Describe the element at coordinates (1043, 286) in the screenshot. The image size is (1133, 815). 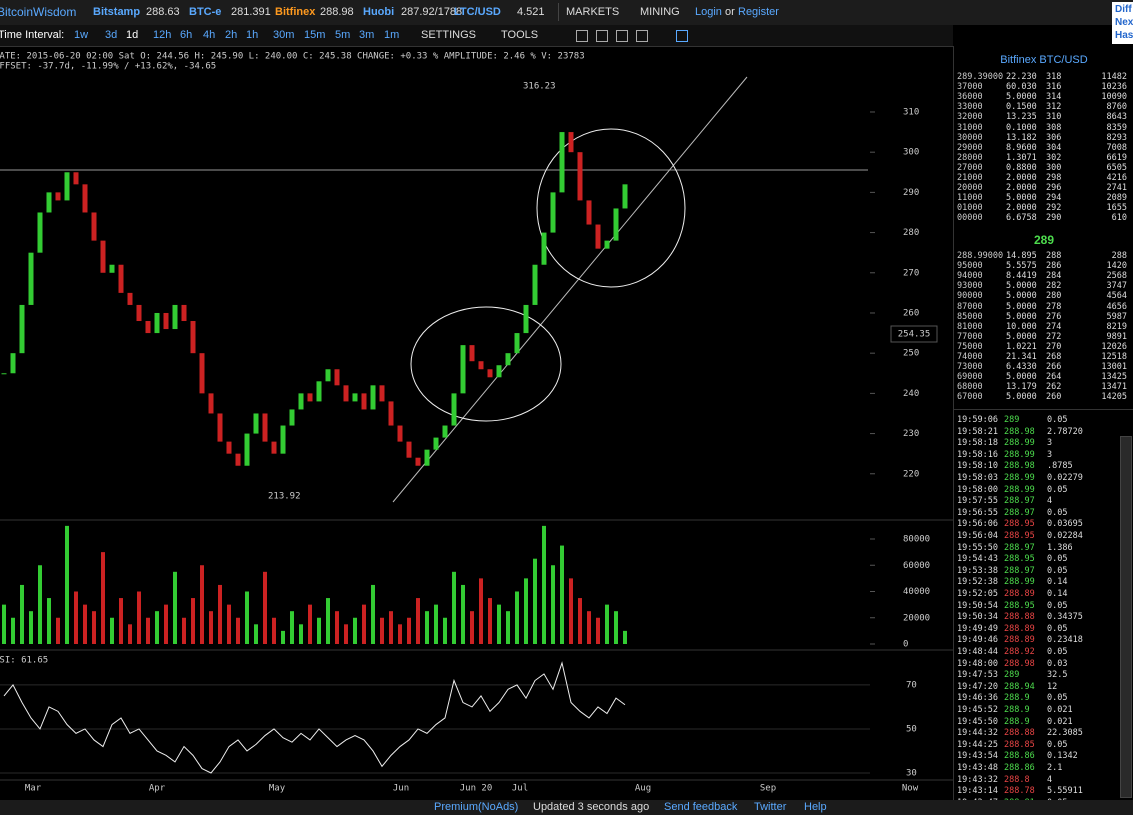
I see `row: 93000 5.0000 282 3747` at that location.